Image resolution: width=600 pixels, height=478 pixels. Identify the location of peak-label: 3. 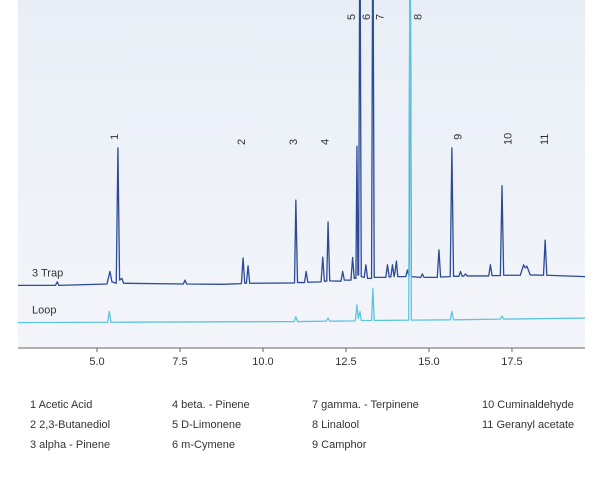
(294, 142).